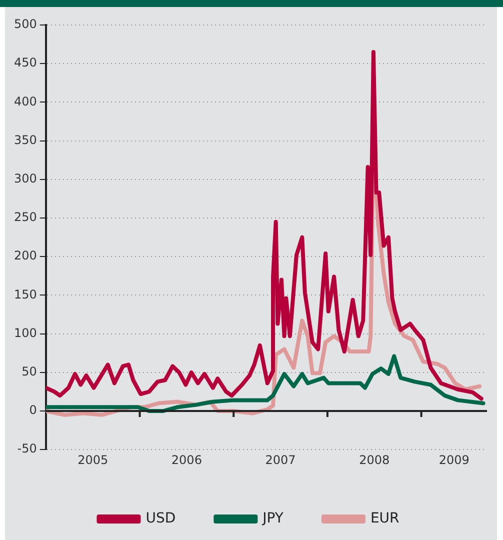  What do you see at coordinates (25, 255) in the screenshot?
I see `y-tick-label: 200` at bounding box center [25, 255].